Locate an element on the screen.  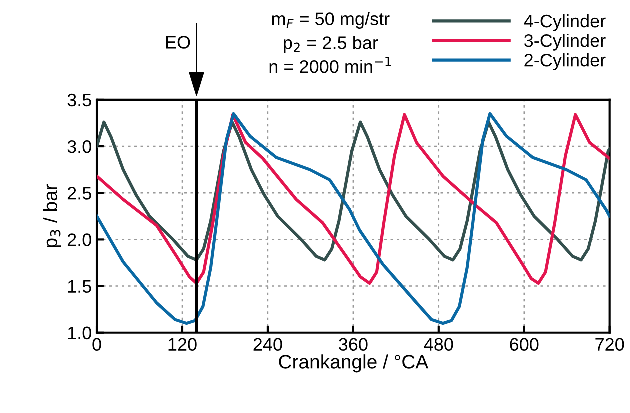
x-tick-label: 720 is located at coordinates (610, 344).